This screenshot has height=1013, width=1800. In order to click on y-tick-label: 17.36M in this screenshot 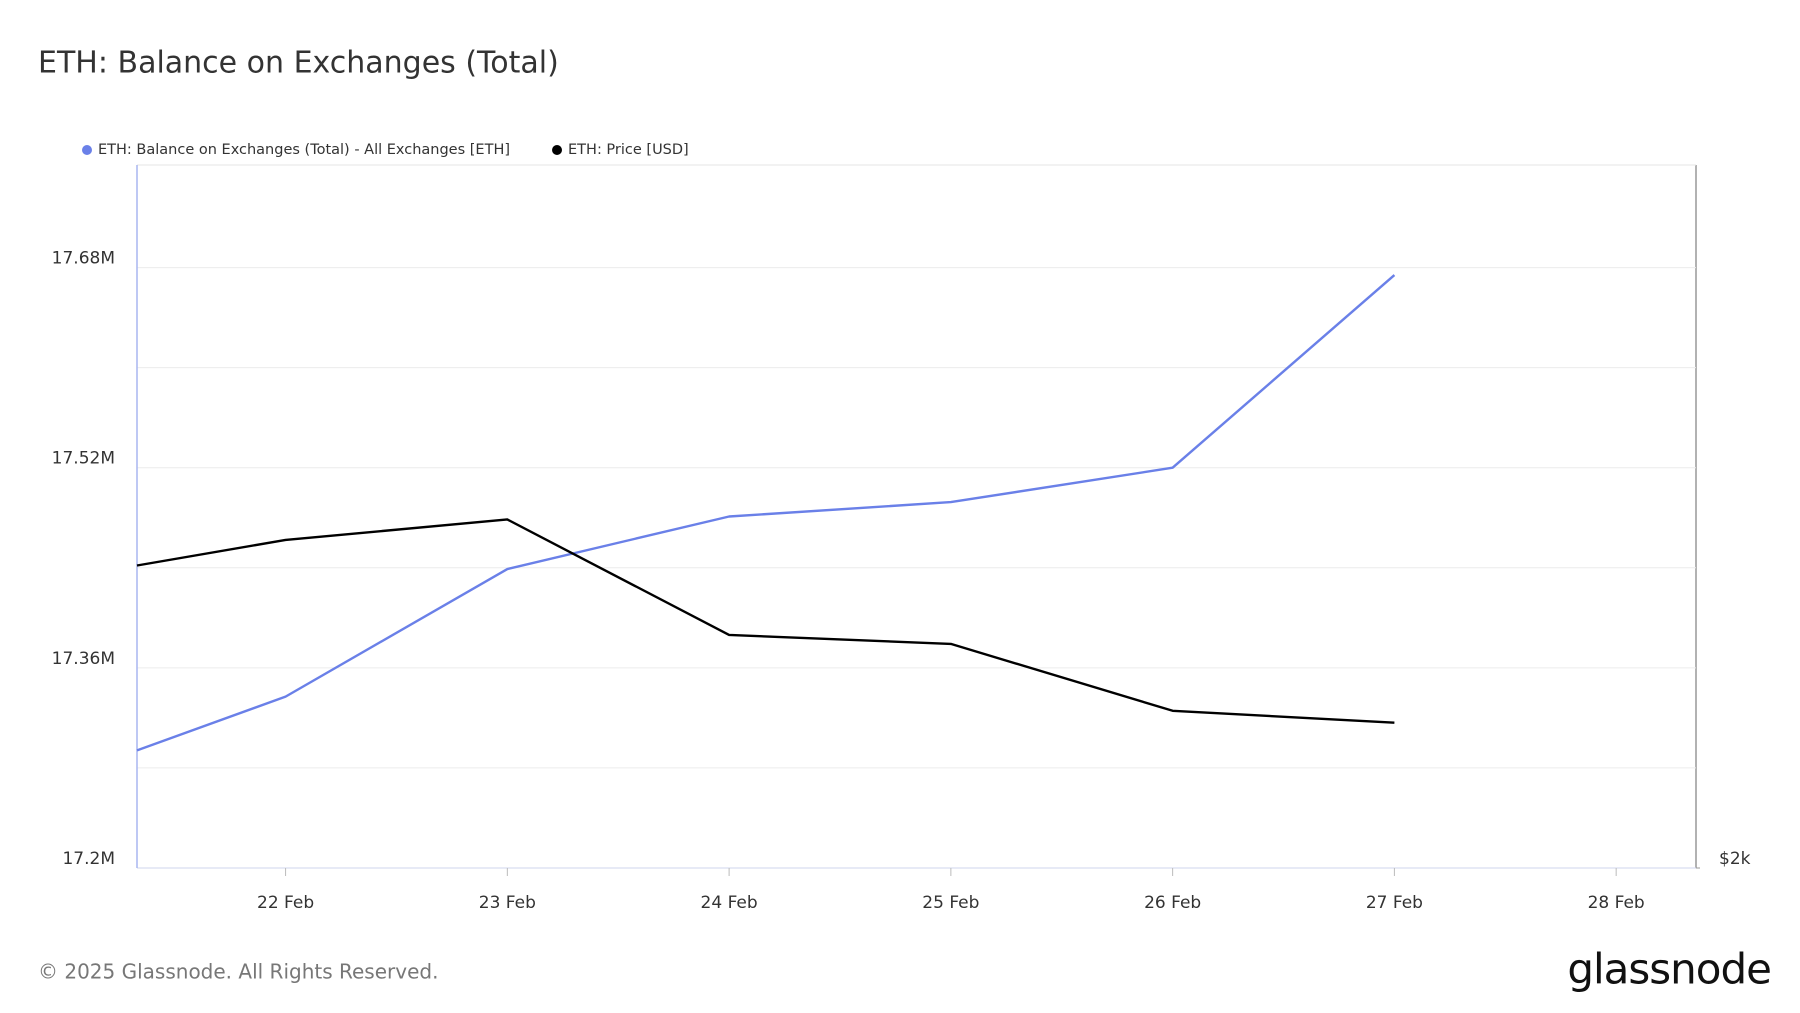, I will do `click(83, 659)`.